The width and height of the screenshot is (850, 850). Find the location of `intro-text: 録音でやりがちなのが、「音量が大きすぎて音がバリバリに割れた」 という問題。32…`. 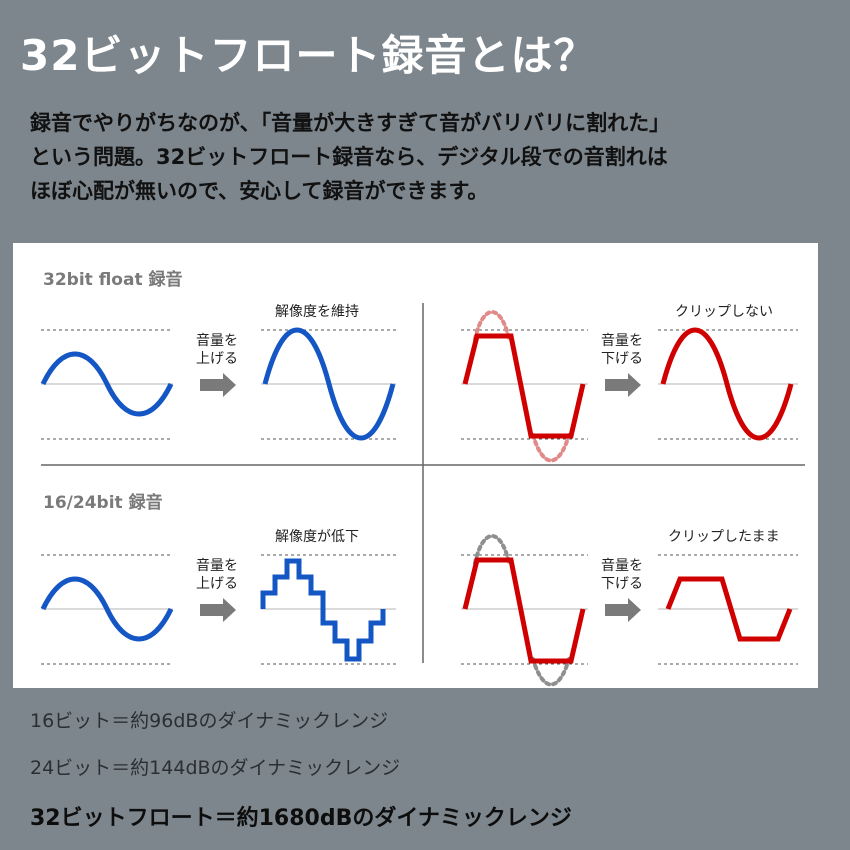

intro-text: 録音でやりがちなのが、「音量が大きすぎて音がバリバリに割れた」 という問題。32… is located at coordinates (430, 157).